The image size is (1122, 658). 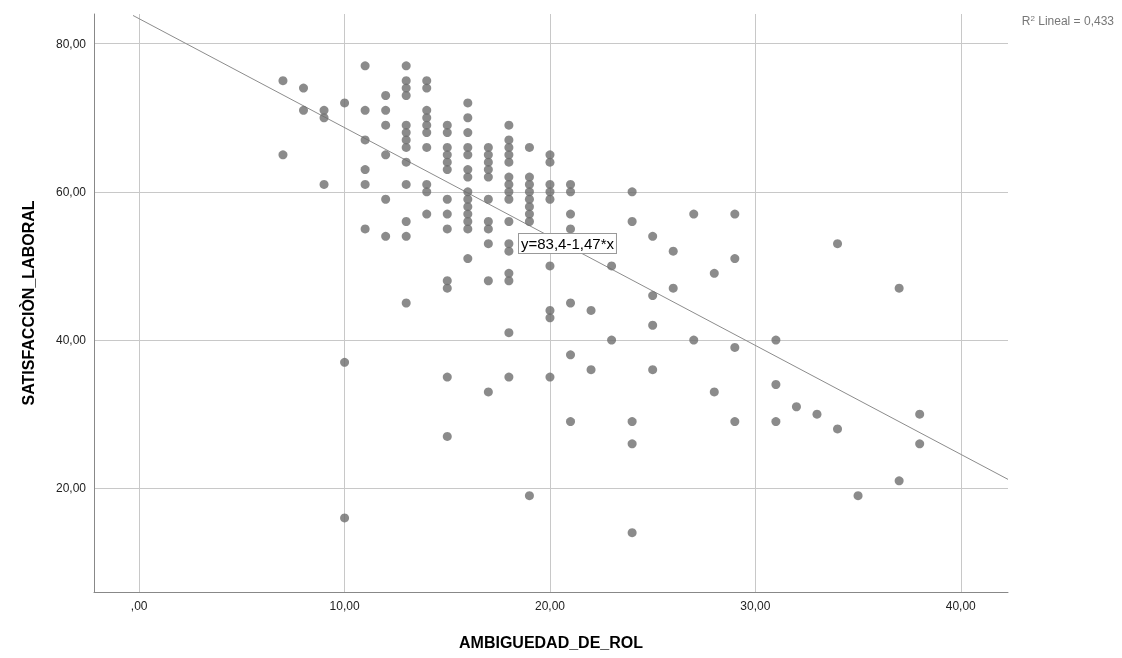 What do you see at coordinates (550, 606) in the screenshot?
I see `x-tick-label: 20,00` at bounding box center [550, 606].